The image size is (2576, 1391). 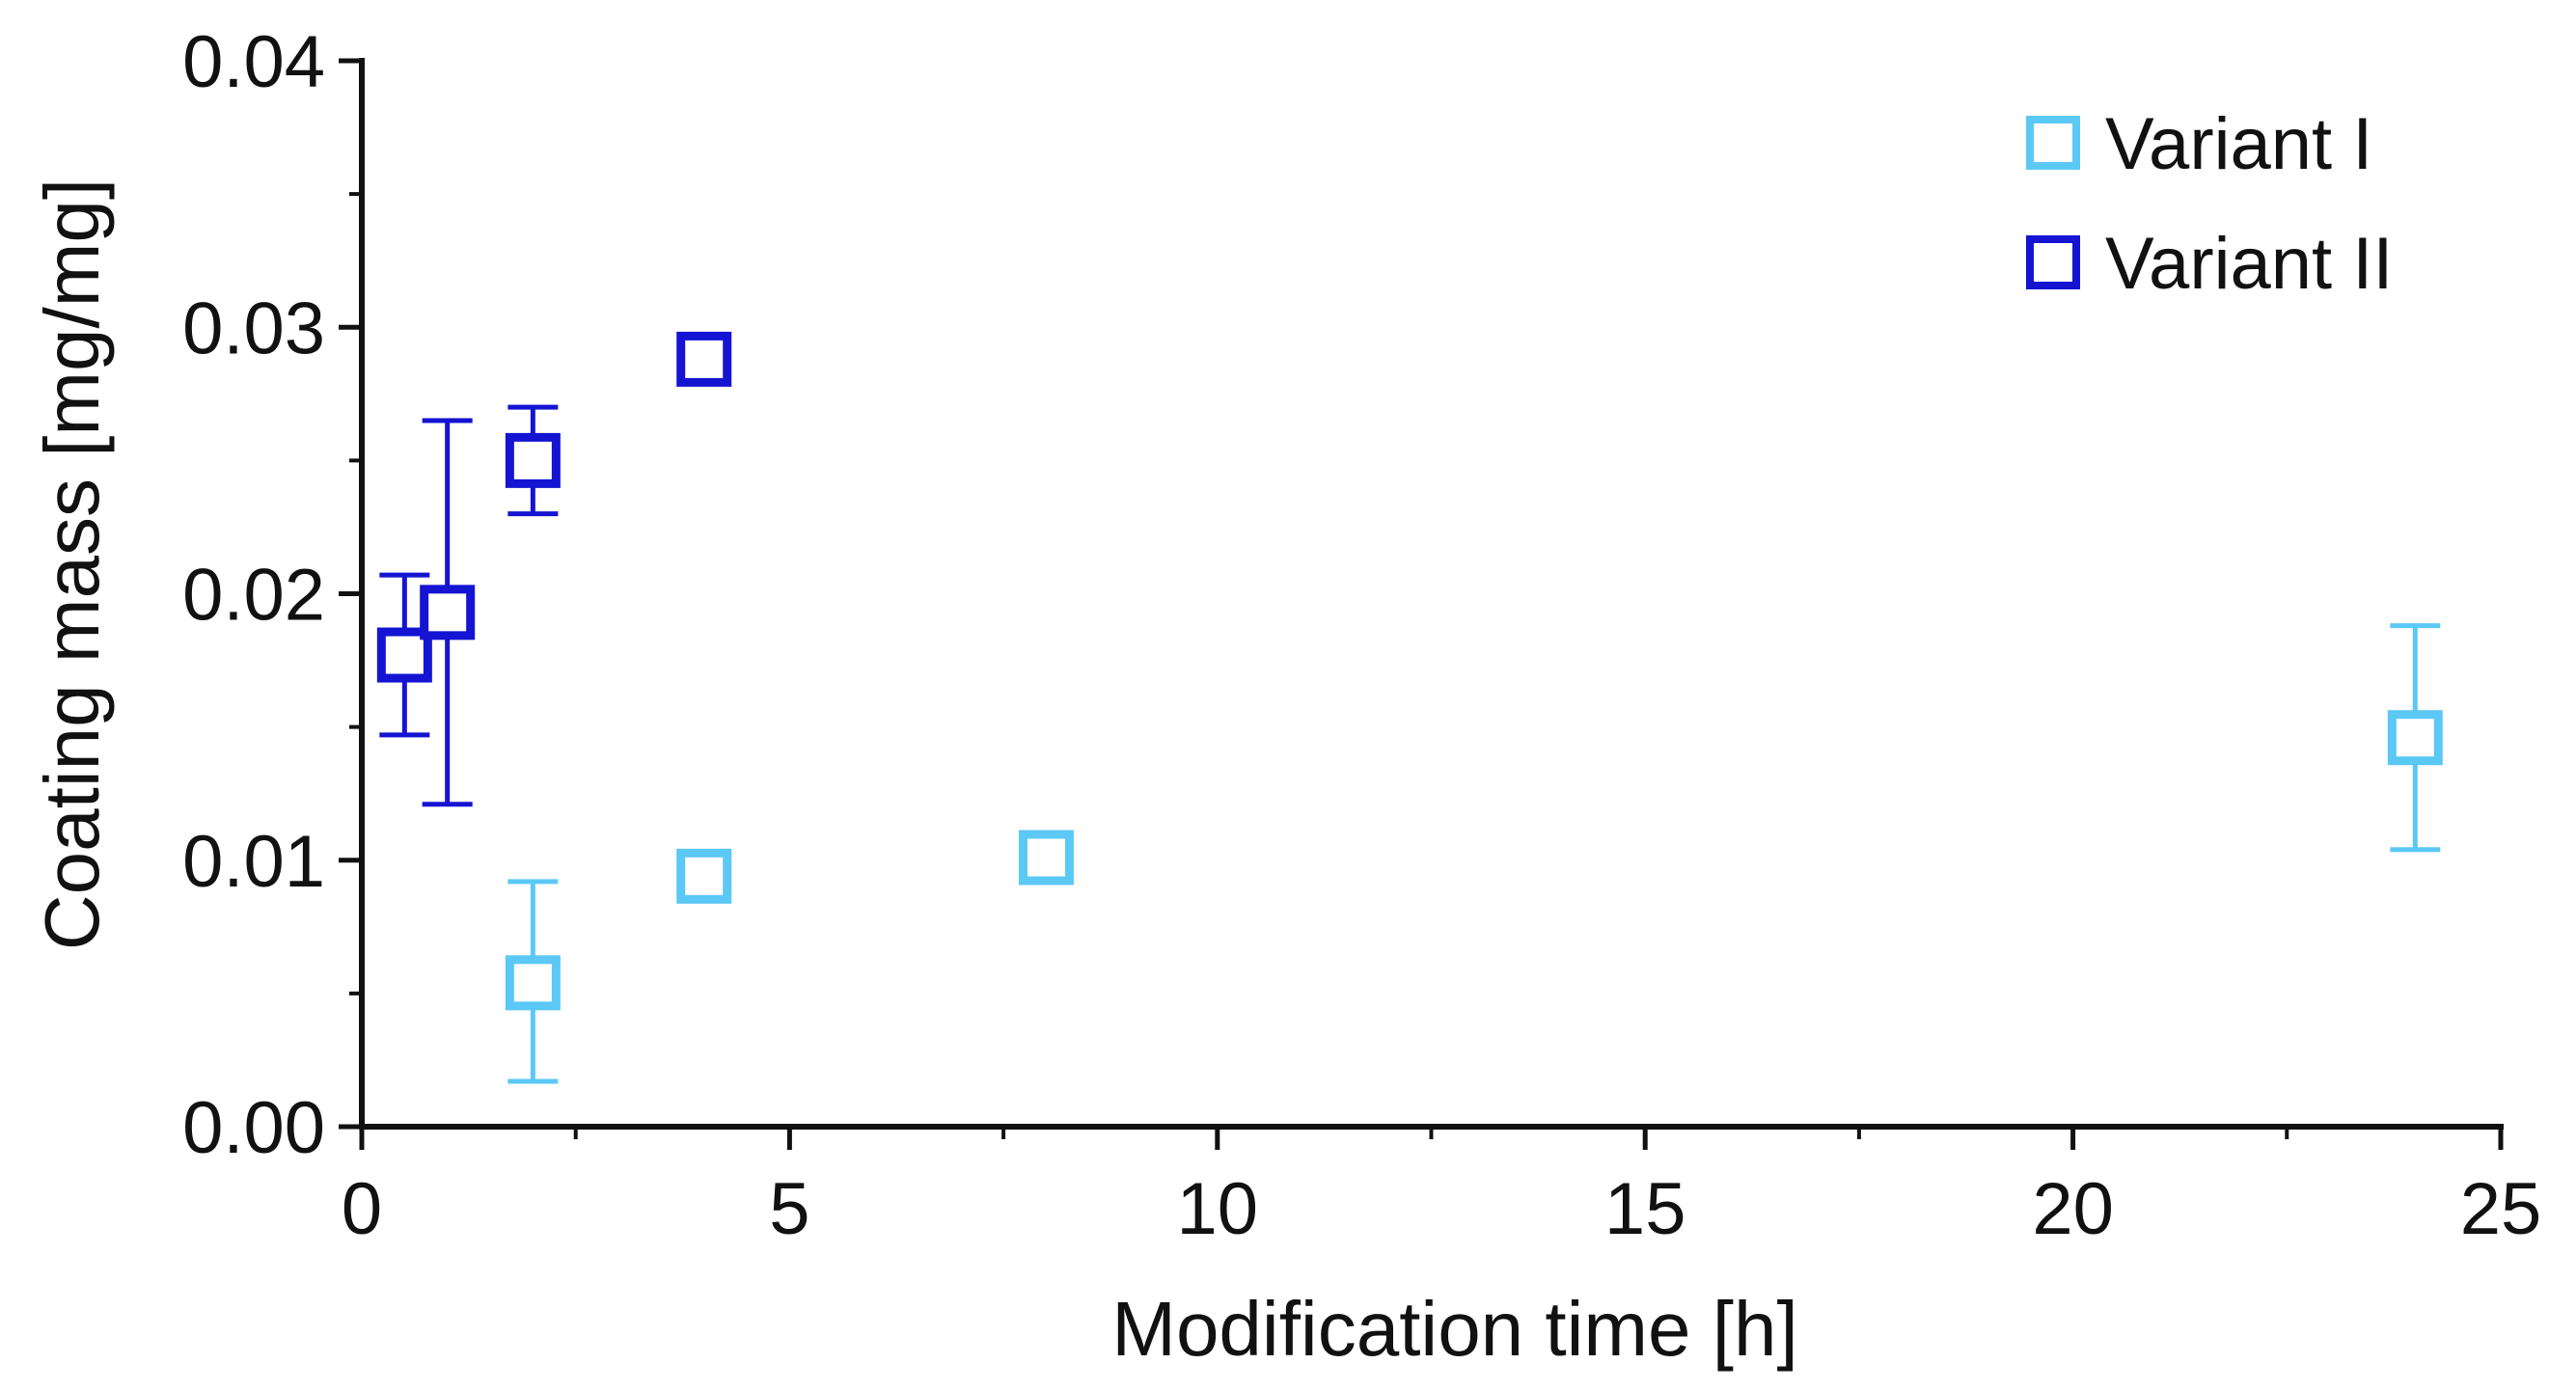 I want to click on x-tick-label: 20, so click(x=2073, y=1209).